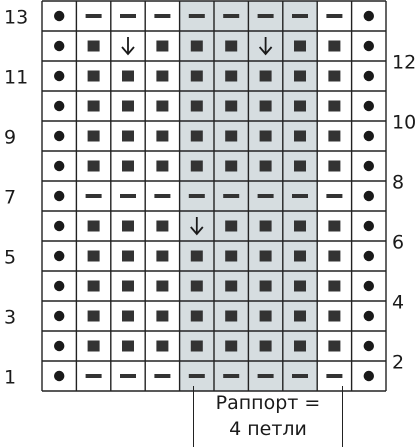  I want to click on row-number-11: 11, so click(16, 78).